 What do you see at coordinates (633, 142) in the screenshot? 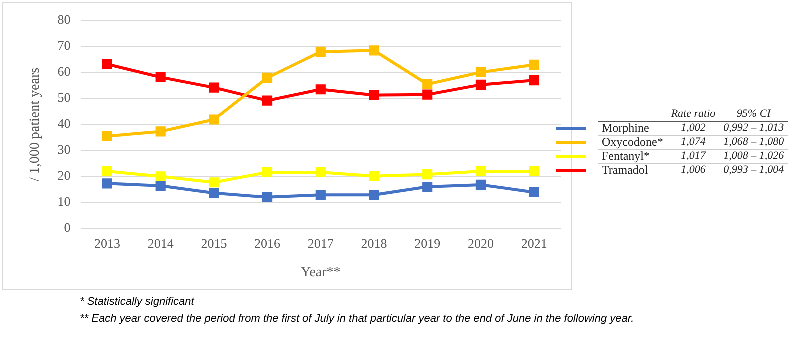
I see `legend-label: Oxycodone*` at bounding box center [633, 142].